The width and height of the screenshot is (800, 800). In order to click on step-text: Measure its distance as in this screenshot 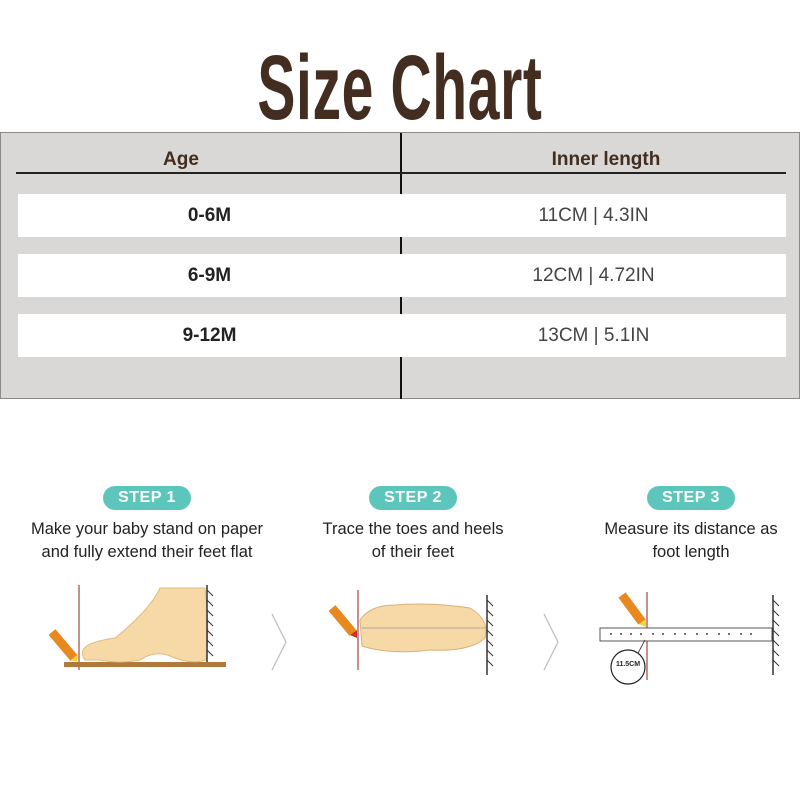, I will do `click(691, 529)`.